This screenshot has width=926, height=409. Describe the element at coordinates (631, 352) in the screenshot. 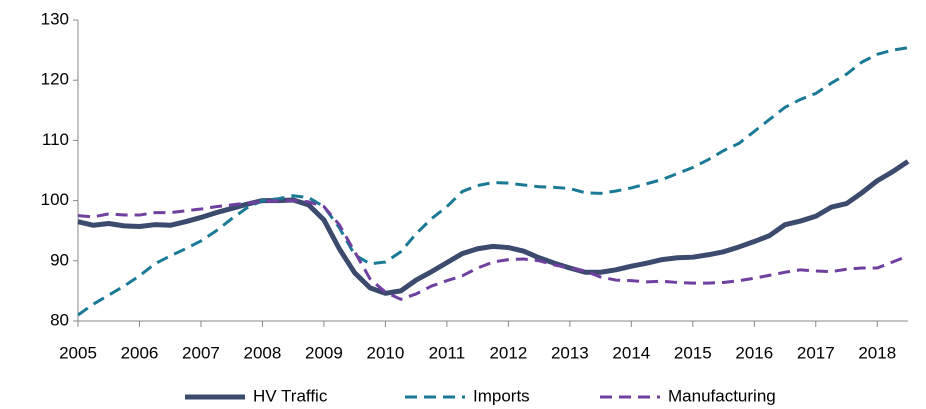

I see `x-tick-label: 2014` at that location.